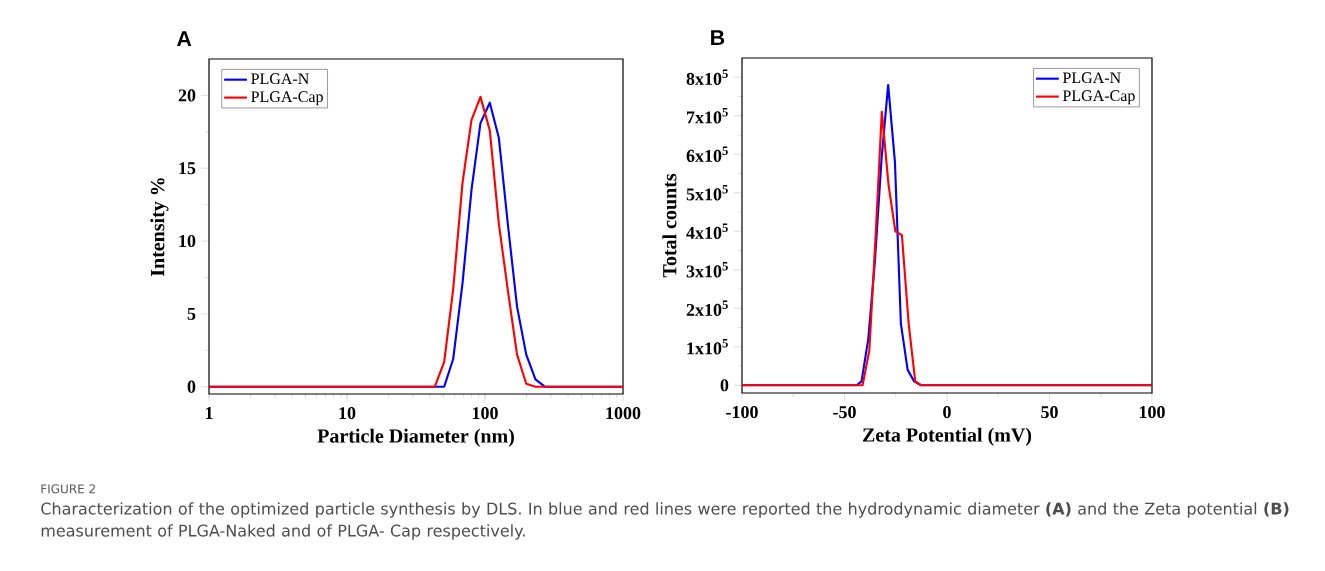  What do you see at coordinates (707, 154) in the screenshot?
I see `y-tick-label: 6x10$^{5}$` at bounding box center [707, 154].